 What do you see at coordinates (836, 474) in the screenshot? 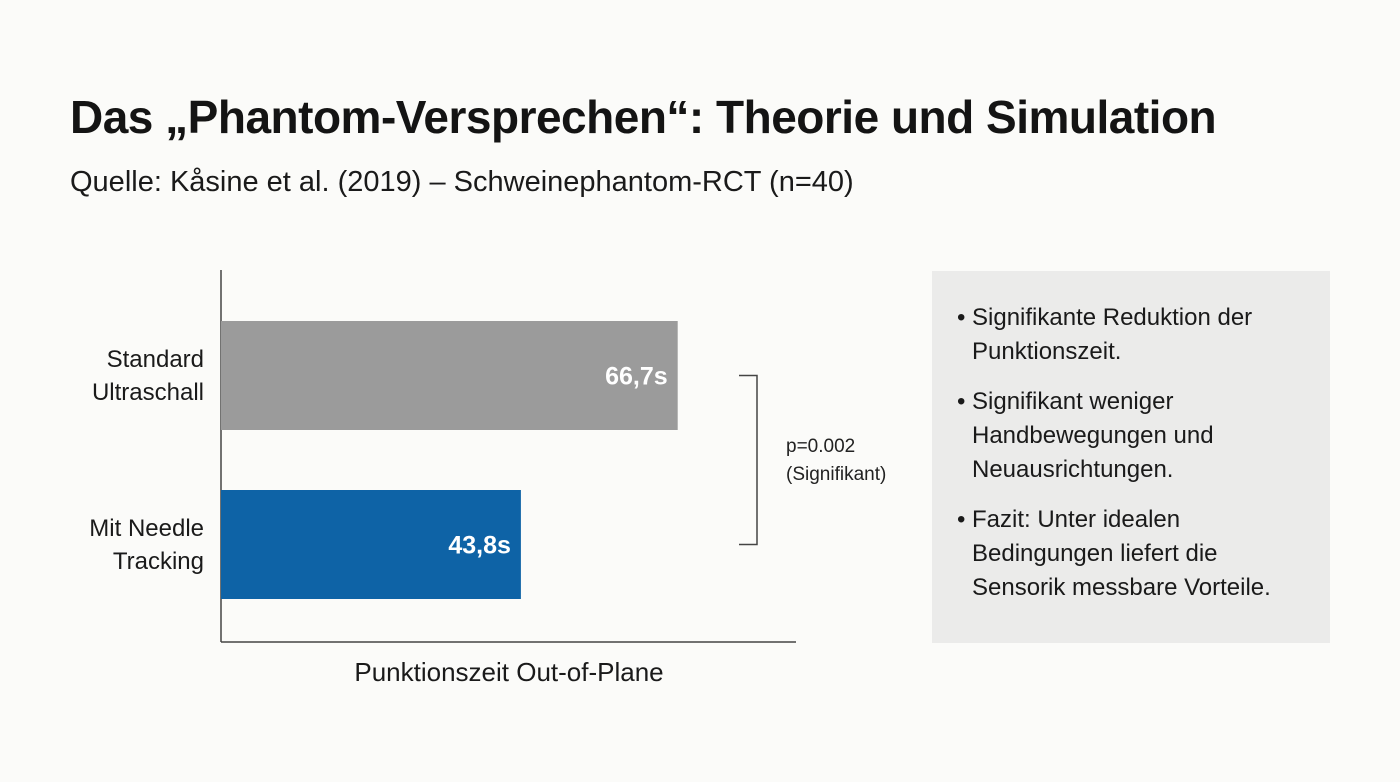
I see `significance-label-line-2: (Signifikant)` at bounding box center [836, 474].